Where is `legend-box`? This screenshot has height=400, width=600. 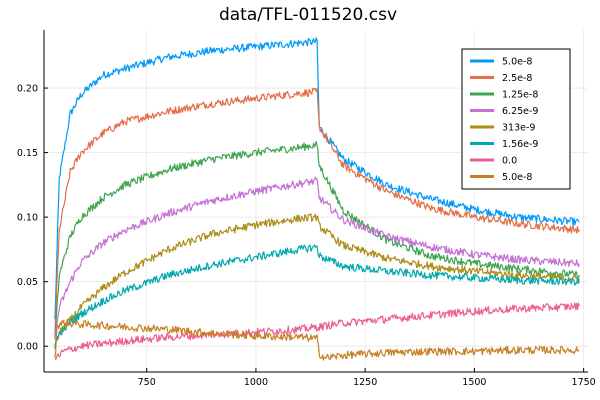
legend-box is located at coordinates (516, 119).